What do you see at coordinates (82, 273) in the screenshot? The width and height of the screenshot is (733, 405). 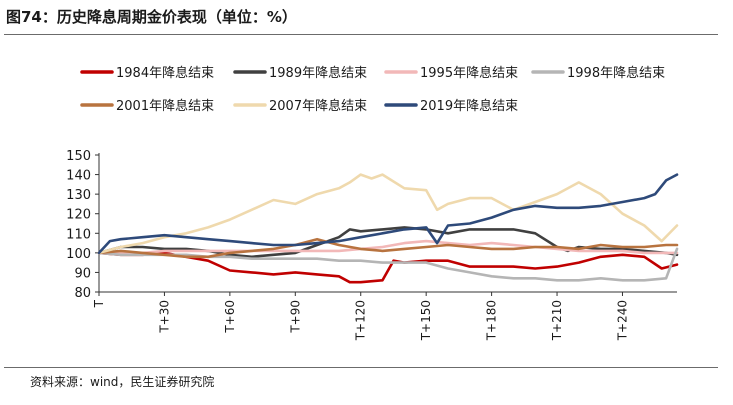 I see `y-tick-label: 90` at bounding box center [82, 273].